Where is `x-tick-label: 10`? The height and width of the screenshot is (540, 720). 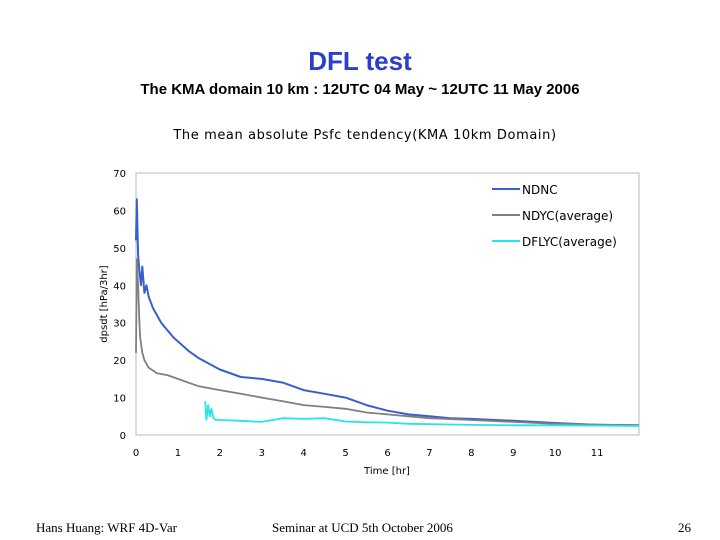 x-tick-label: 10 is located at coordinates (555, 453).